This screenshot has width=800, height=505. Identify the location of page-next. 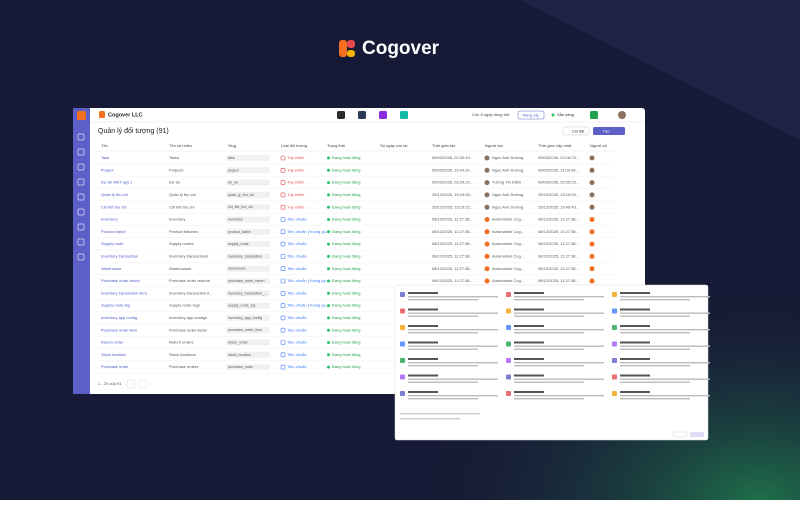
(143, 384).